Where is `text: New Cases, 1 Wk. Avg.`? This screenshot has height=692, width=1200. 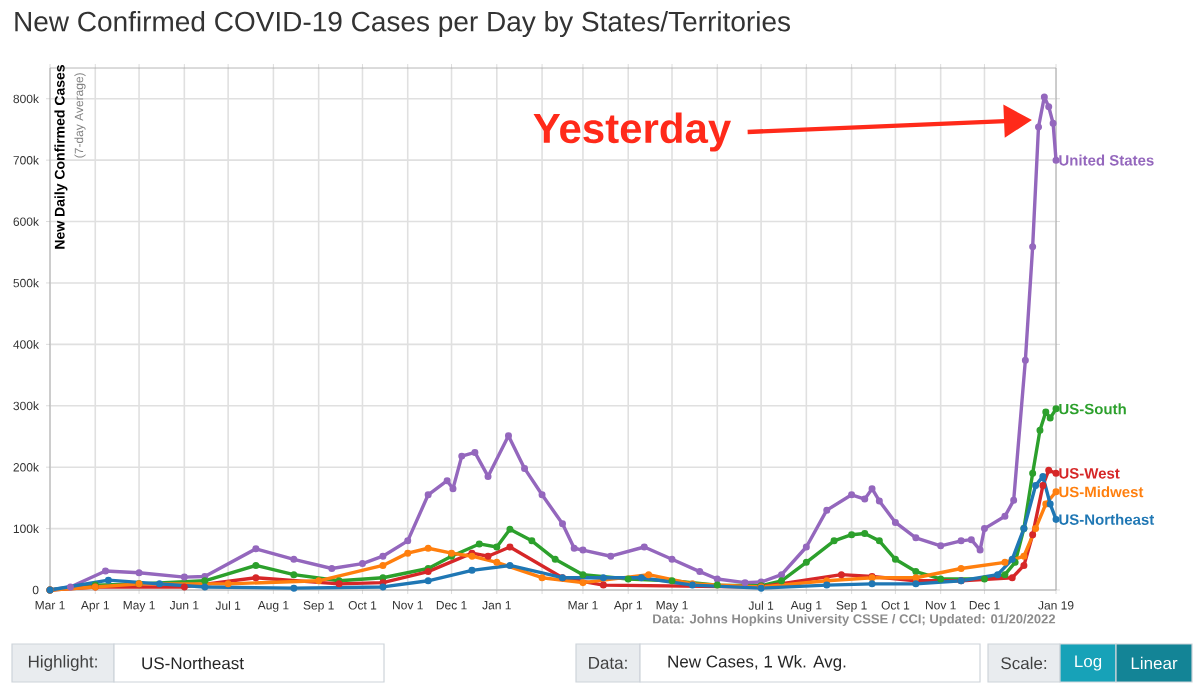 text: New Cases, 1 Wk. Avg. is located at coordinates (757, 663).